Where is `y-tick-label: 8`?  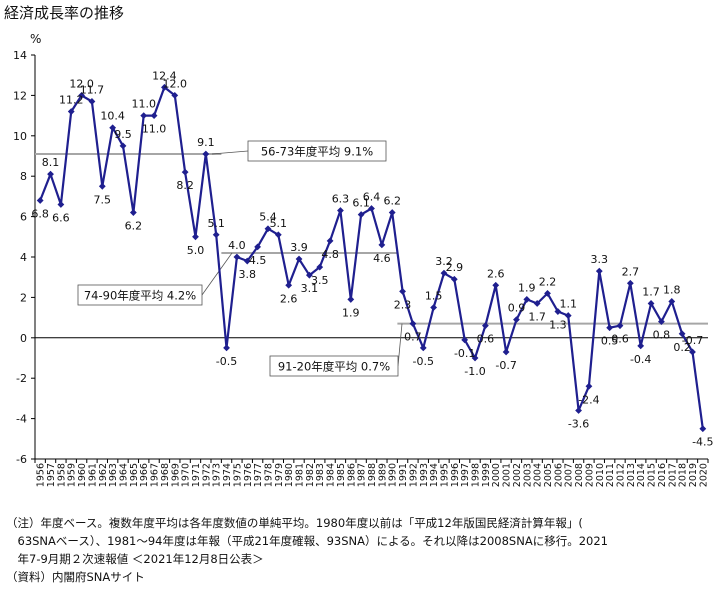
y-tick-label: 8 is located at coordinates (23, 176).